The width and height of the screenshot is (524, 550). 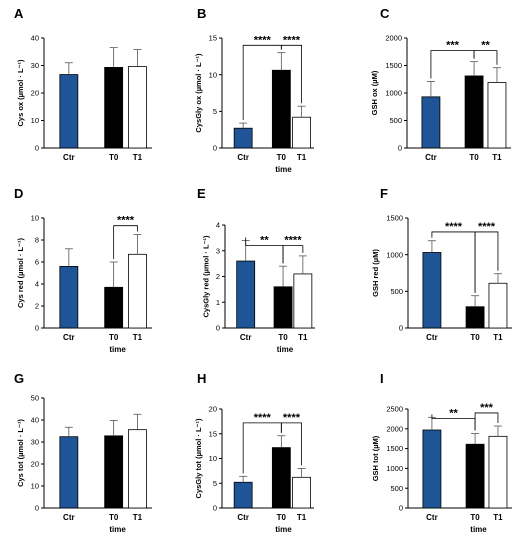 What do you see at coordinates (206, 276) in the screenshot?
I see `y-axis-label: CysGly red (µmol · L⁻¹)` at bounding box center [206, 276].